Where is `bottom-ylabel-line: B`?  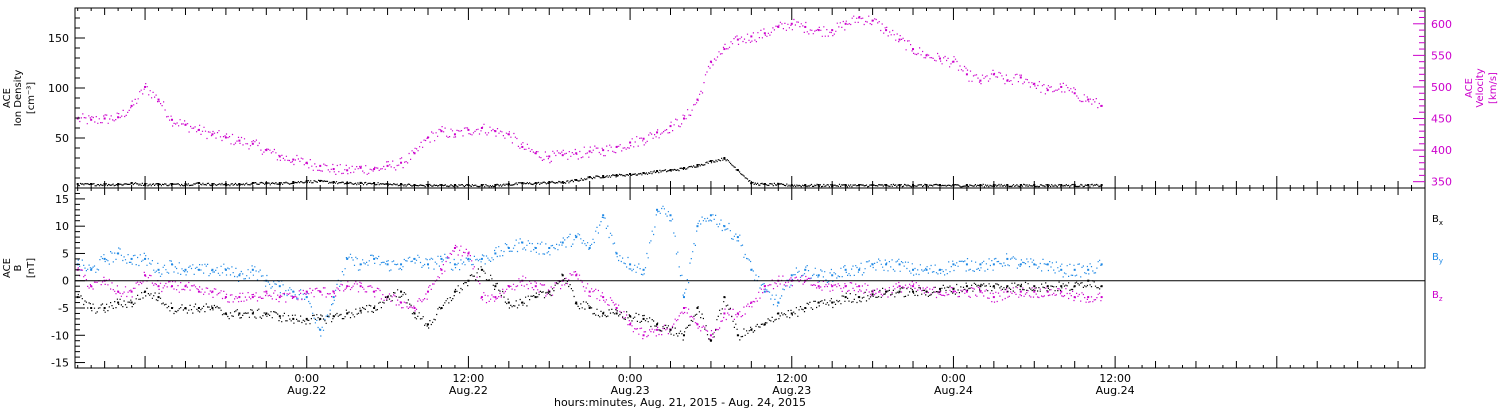
bottom-ylabel-line: B is located at coordinates (18, 267).